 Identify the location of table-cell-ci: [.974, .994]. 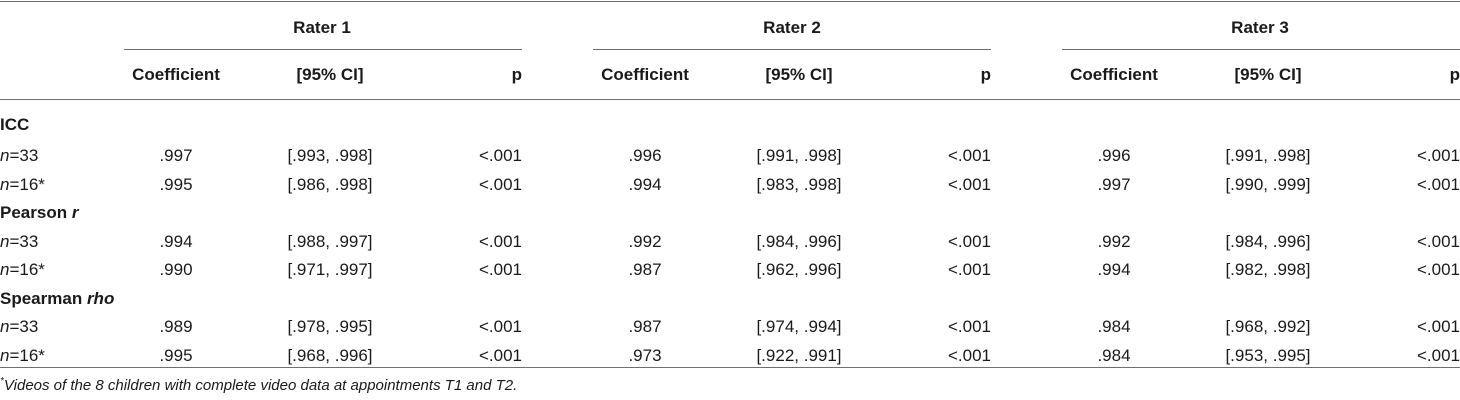
(799, 326).